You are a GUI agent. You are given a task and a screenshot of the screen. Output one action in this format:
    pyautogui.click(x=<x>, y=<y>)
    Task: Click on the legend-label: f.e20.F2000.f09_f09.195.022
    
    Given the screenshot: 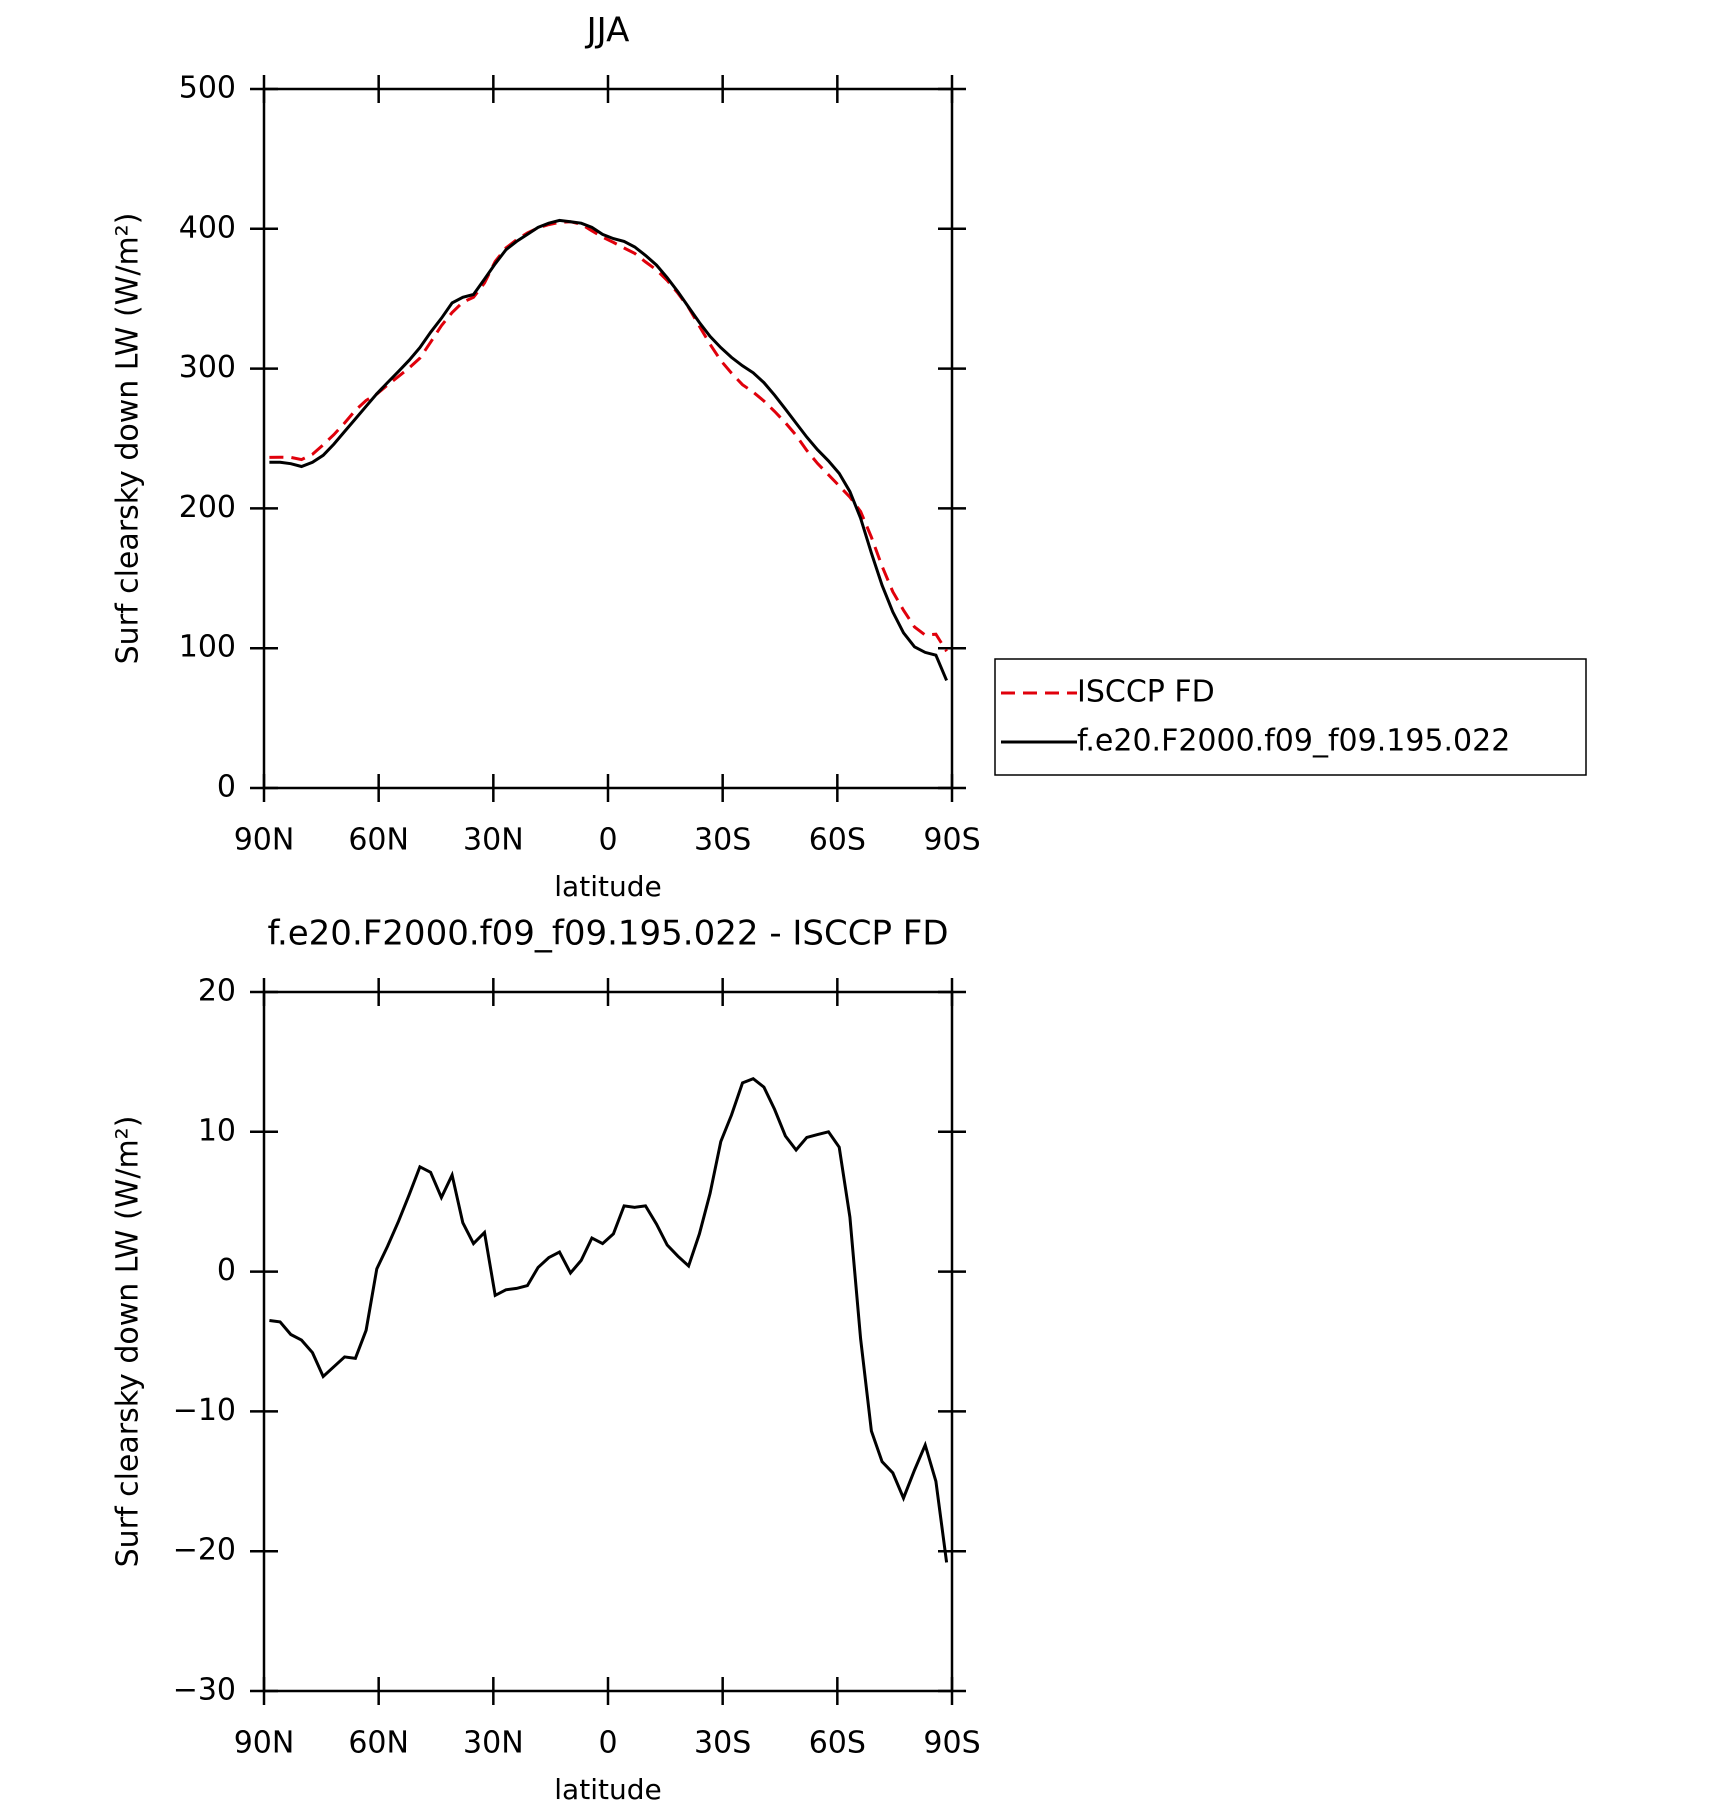 What is the action you would take?
    pyautogui.click(x=1293, y=741)
    